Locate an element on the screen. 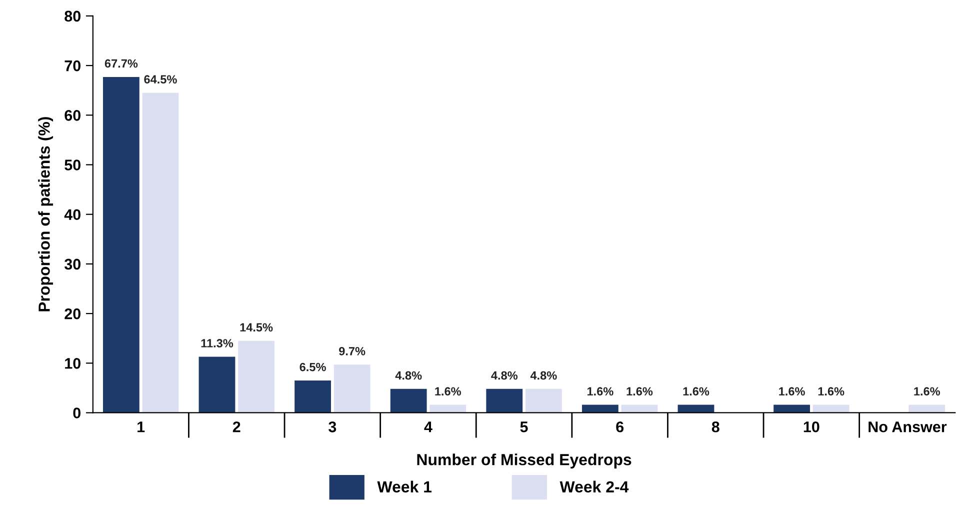 This screenshot has width=958, height=514. x-tick-label: 2 is located at coordinates (236, 426).